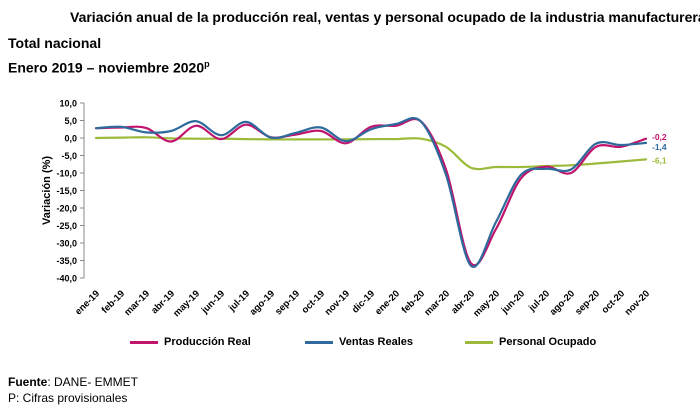 This screenshot has width=700, height=420. I want to click on x-tick-label: may-20, so click(486, 303).